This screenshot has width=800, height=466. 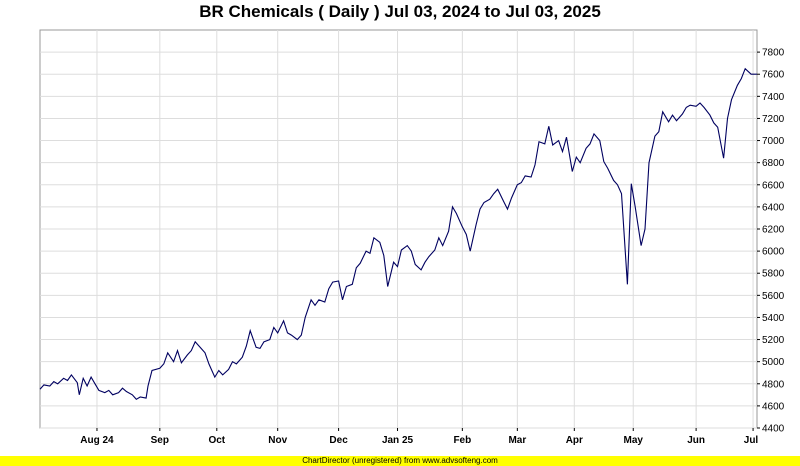 What do you see at coordinates (97, 440) in the screenshot?
I see `x-tick-label: Aug 24` at bounding box center [97, 440].